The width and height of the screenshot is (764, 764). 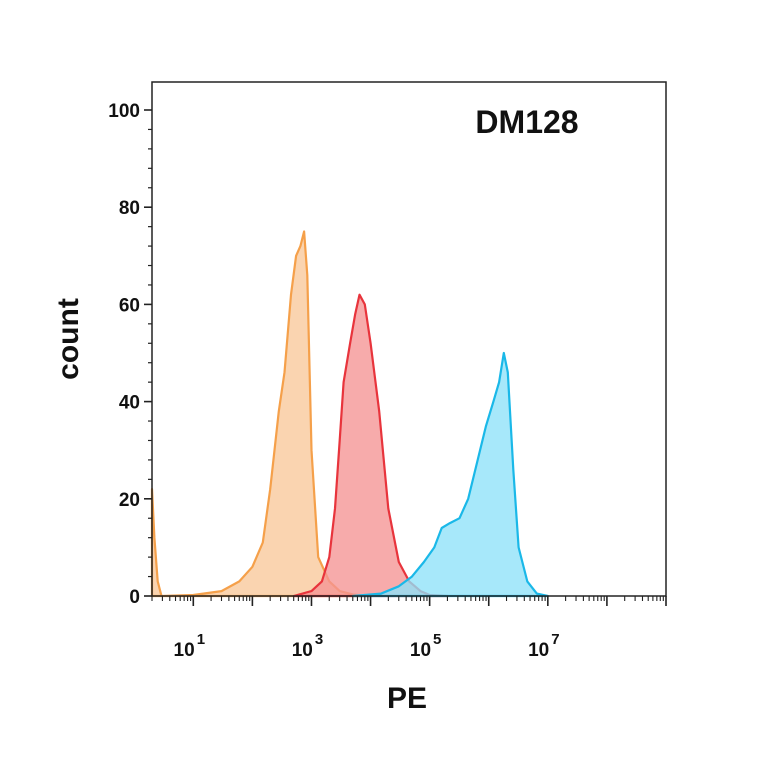 What do you see at coordinates (68, 339) in the screenshot?
I see `y-axis-title: count` at bounding box center [68, 339].